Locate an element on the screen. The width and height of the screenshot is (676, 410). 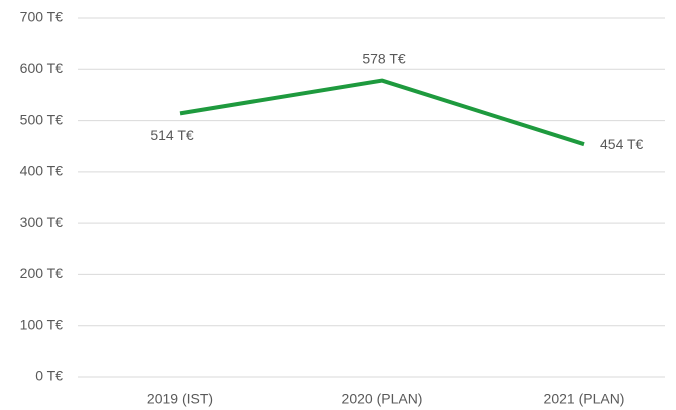
y-tick-label: 600 T€ is located at coordinates (42, 68).